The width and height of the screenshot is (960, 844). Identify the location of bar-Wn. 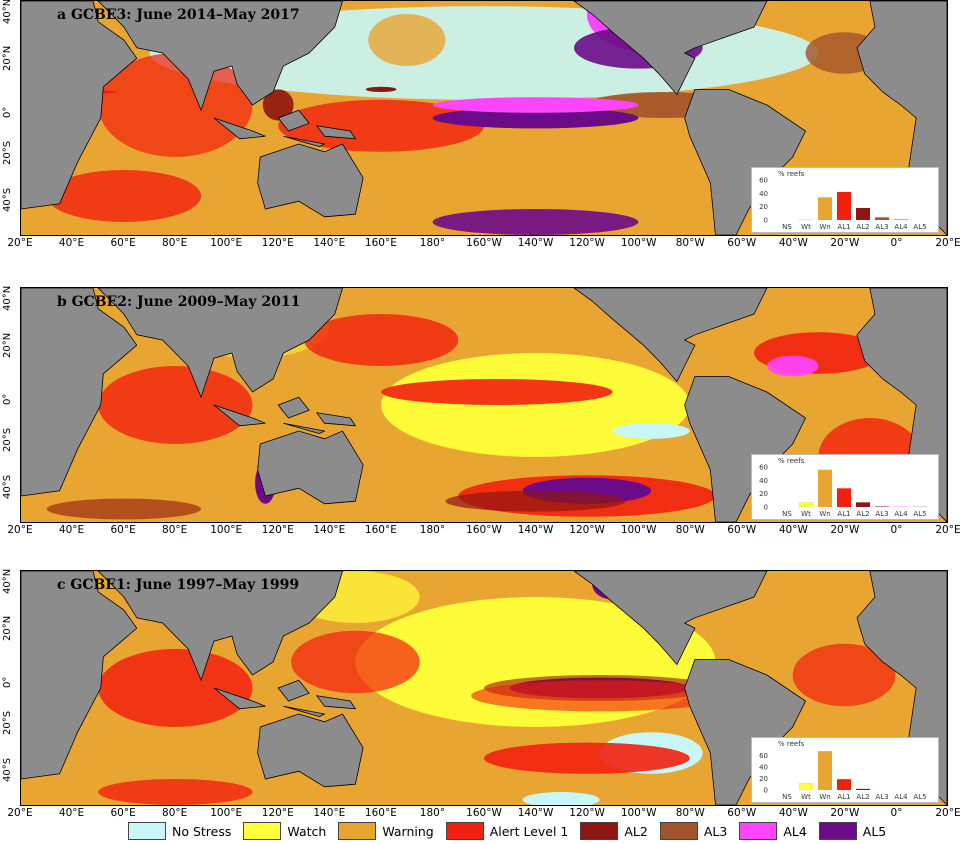
(825, 770).